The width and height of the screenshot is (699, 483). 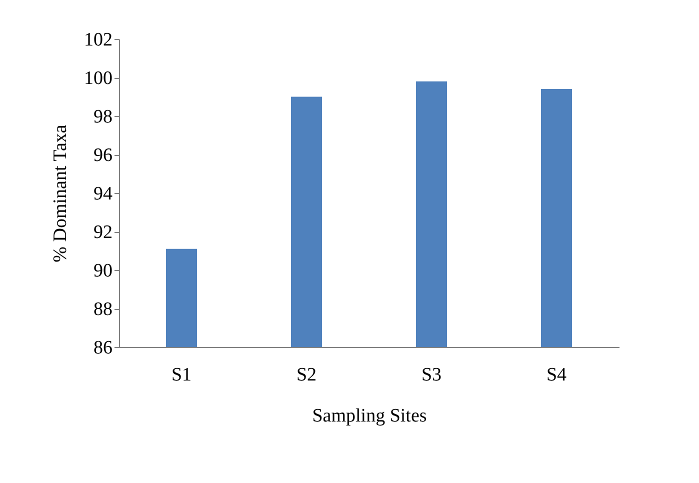 What do you see at coordinates (103, 309) in the screenshot?
I see `y-tick-label: 88` at bounding box center [103, 309].